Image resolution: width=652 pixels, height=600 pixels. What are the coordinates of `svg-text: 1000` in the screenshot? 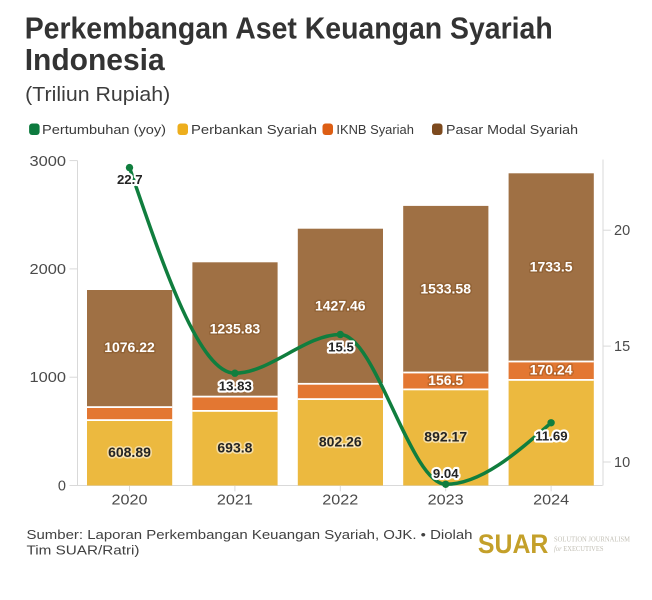 It's located at (48, 378).